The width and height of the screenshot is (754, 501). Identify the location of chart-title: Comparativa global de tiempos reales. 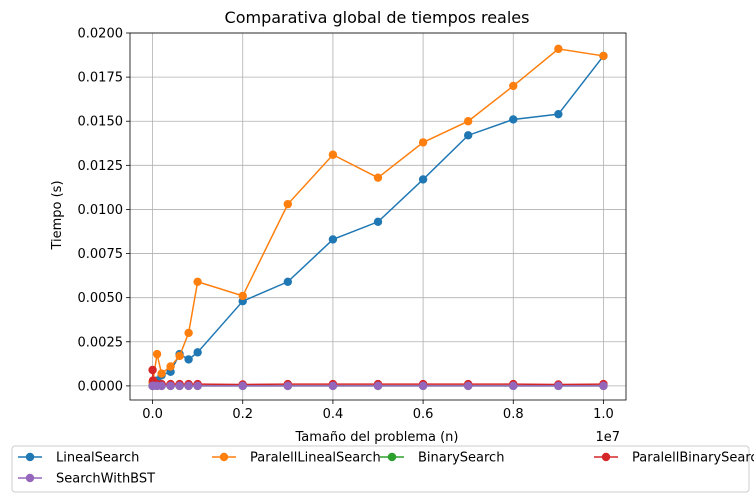
(377, 17).